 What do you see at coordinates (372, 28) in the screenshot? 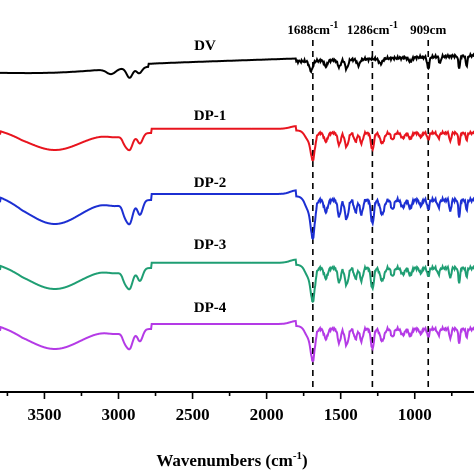
I see `annotation-1286: 1286cm-1` at bounding box center [372, 28].